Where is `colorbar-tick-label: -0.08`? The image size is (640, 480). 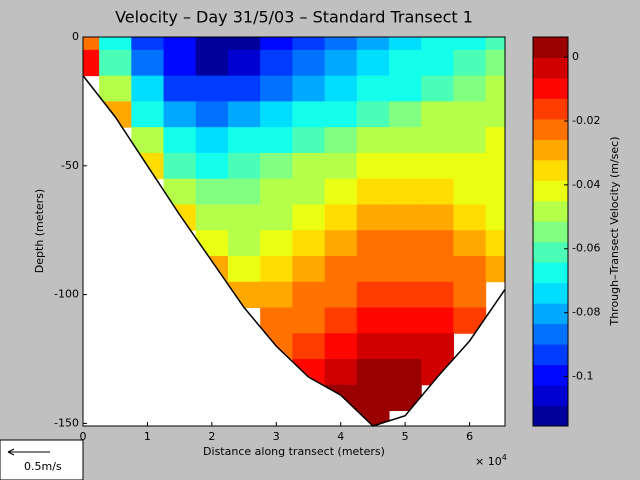 colorbar-tick-label: -0.08 is located at coordinates (586, 312).